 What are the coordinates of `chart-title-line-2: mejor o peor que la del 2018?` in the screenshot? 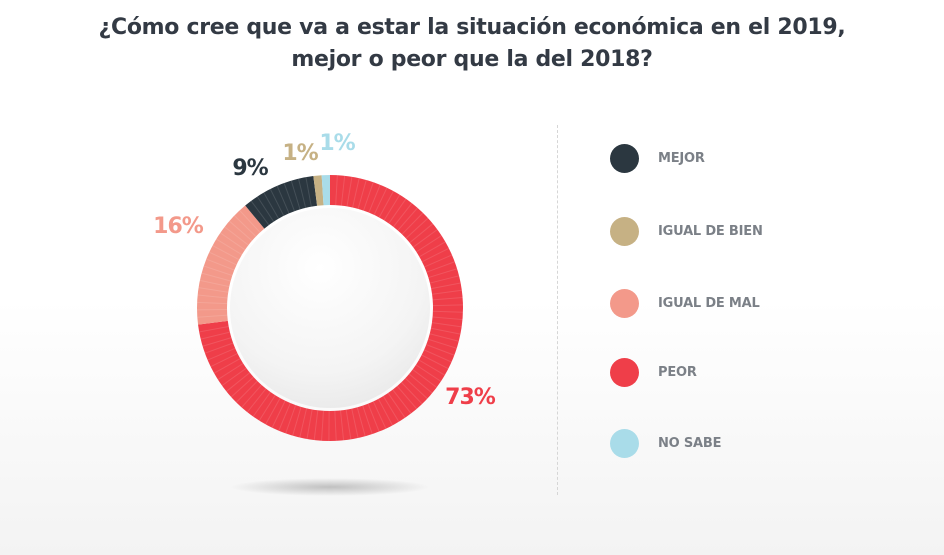 It's located at (472, 59).